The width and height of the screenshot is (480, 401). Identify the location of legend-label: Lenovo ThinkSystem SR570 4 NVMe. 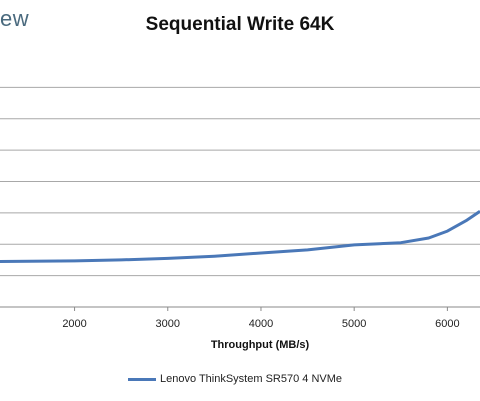
(251, 379).